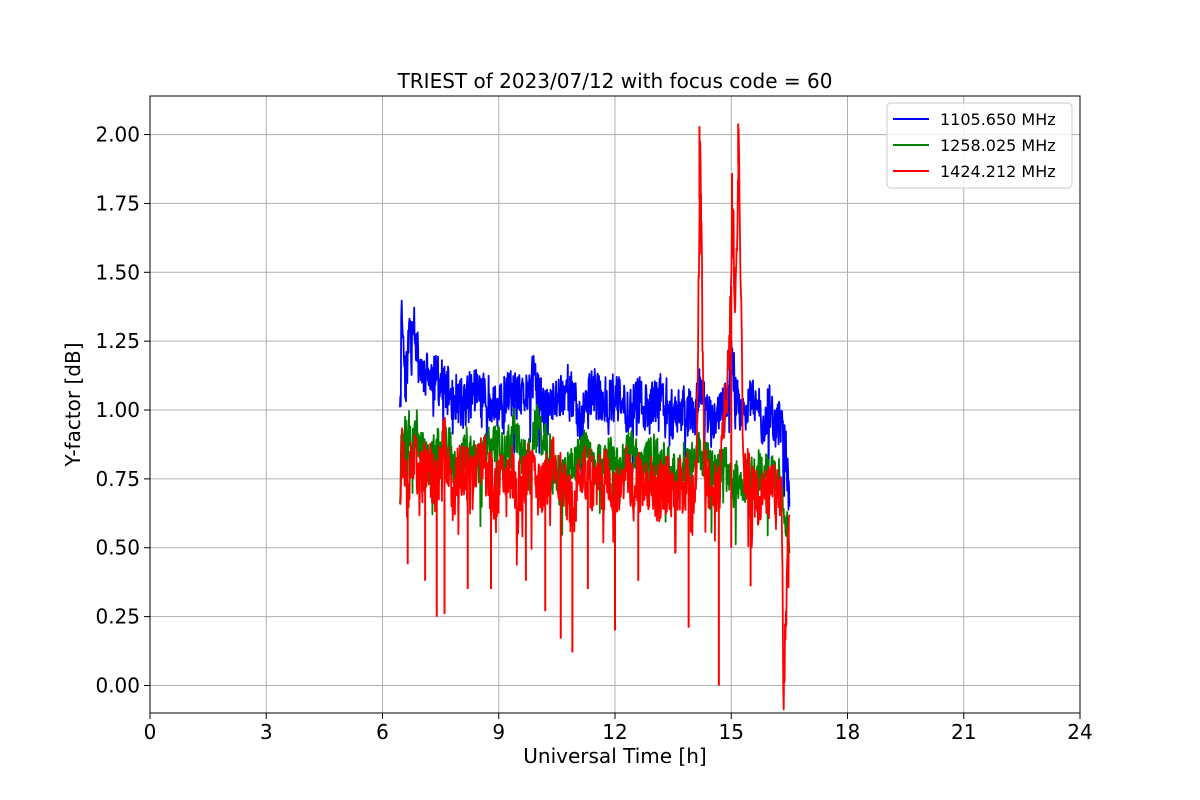 This screenshot has width=1200, height=800. I want to click on y-axis-ticks: 0.00 0.25 0.50 0.75 1.00 1.25 1.50 1.75 2.00, so click(122, 410).